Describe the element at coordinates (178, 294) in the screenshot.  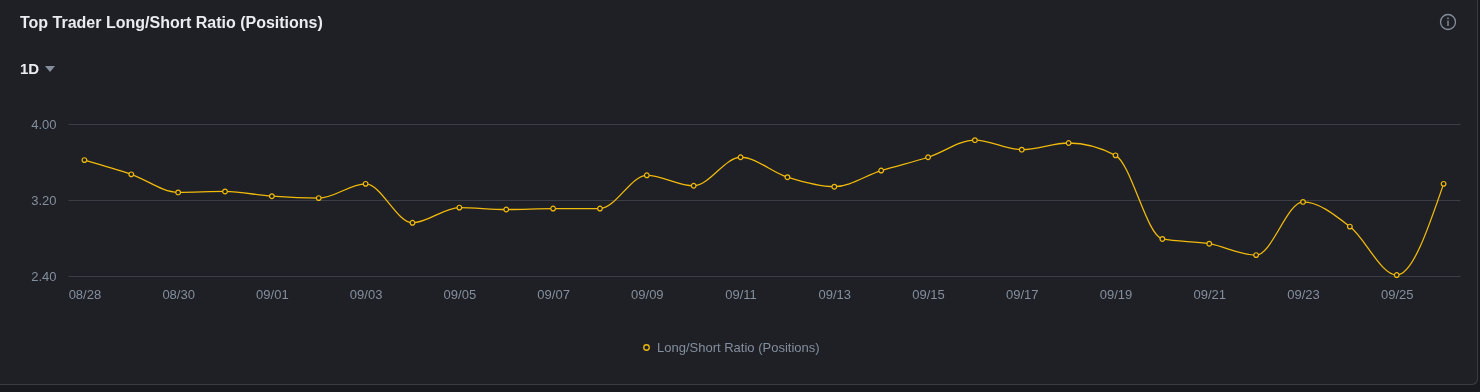
I see `x-tick-label: 08/30` at that location.